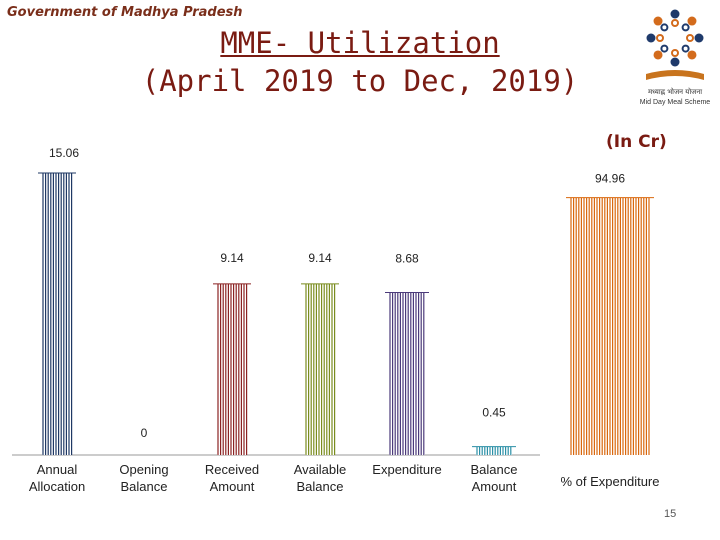  Describe the element at coordinates (675, 102) in the screenshot. I see `logo-caption-english: Mid Day Meal Scheme` at that location.